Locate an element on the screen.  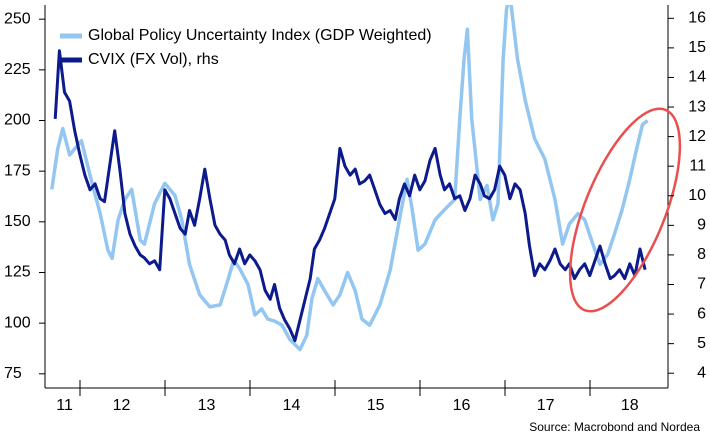
x-tick-label: 13 is located at coordinates (207, 405).